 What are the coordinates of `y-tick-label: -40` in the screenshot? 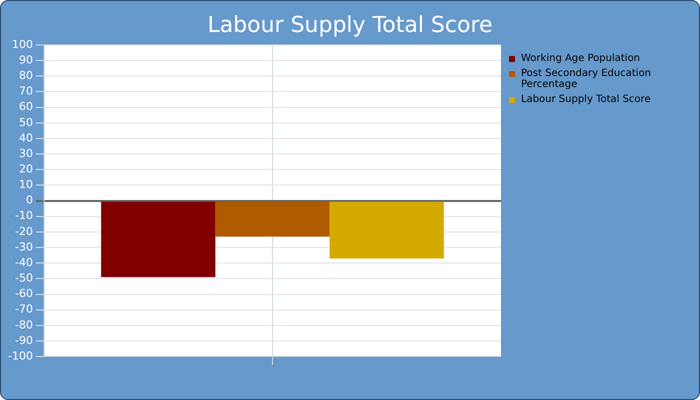 It's located at (23, 262).